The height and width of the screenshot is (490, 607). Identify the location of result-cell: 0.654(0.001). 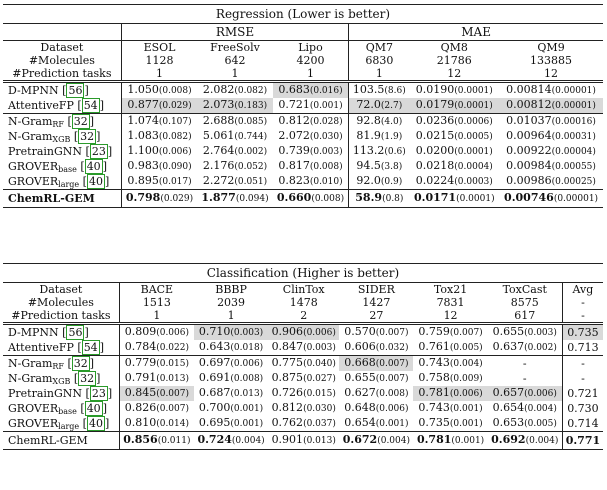
(376, 424).